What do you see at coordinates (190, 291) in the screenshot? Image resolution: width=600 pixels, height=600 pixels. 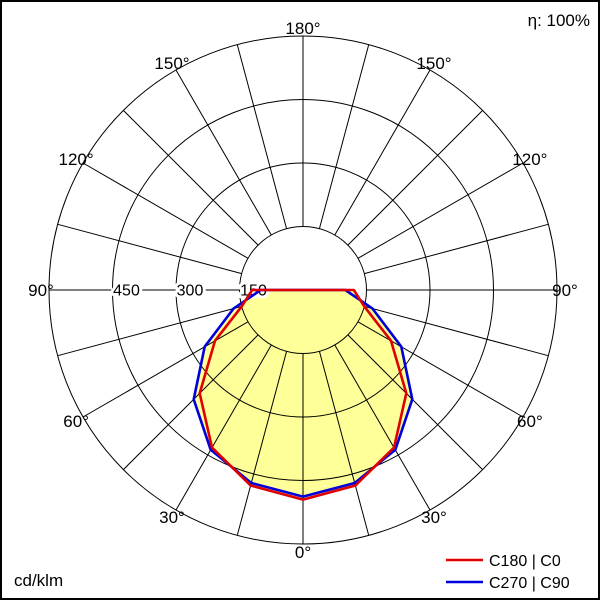 I see `ring-tick-label: 300` at bounding box center [190, 291].